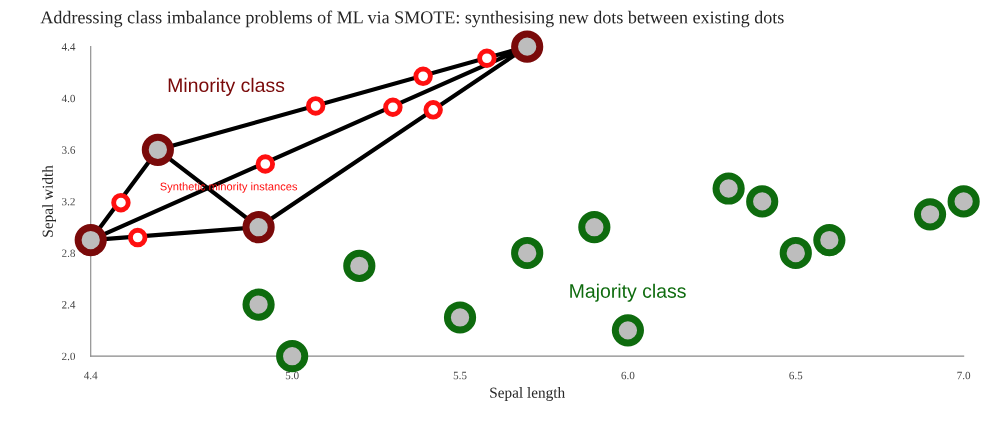  What do you see at coordinates (69, 253) in the screenshot?
I see `y-tick-label: 2.8` at bounding box center [69, 253].